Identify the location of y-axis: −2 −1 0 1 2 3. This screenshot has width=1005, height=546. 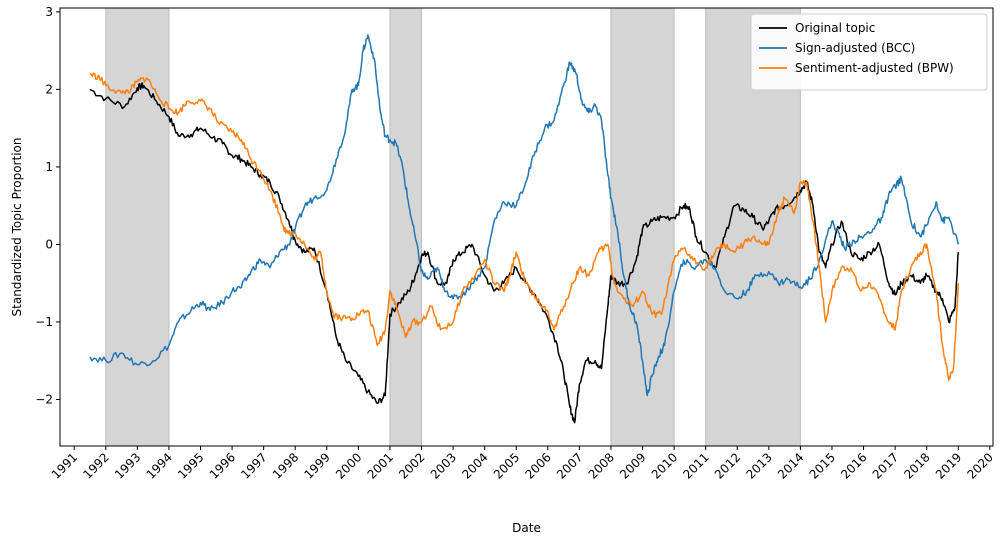
(47, 205).